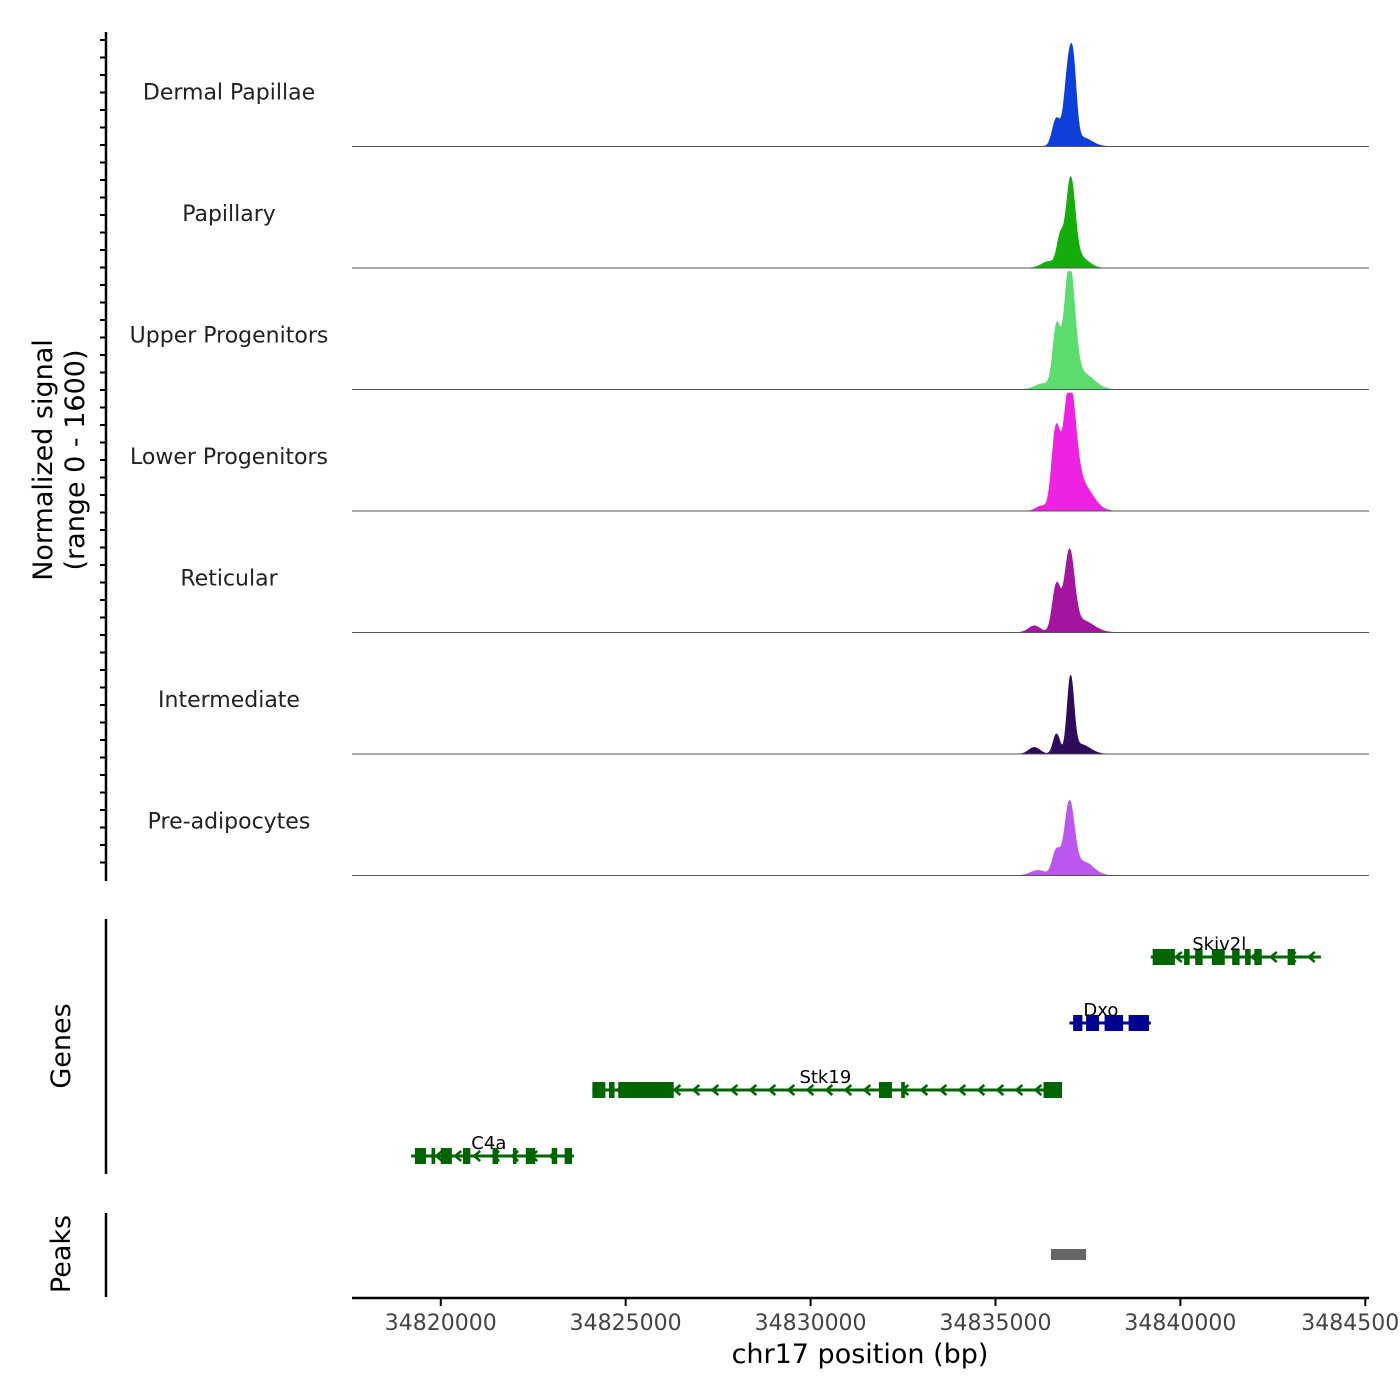 This screenshot has height=1400, width=1400. What do you see at coordinates (229, 336) in the screenshot?
I see `track-label: Upper Progenitors` at bounding box center [229, 336].